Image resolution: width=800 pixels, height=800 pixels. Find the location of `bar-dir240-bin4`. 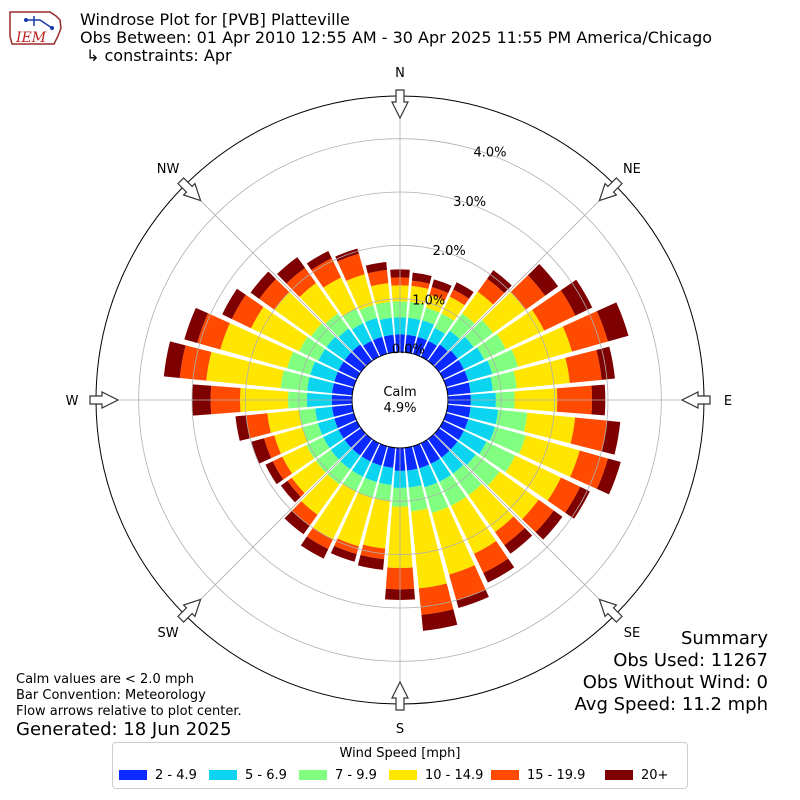

bar-dir240-bin4 is located at coordinates (282, 468).